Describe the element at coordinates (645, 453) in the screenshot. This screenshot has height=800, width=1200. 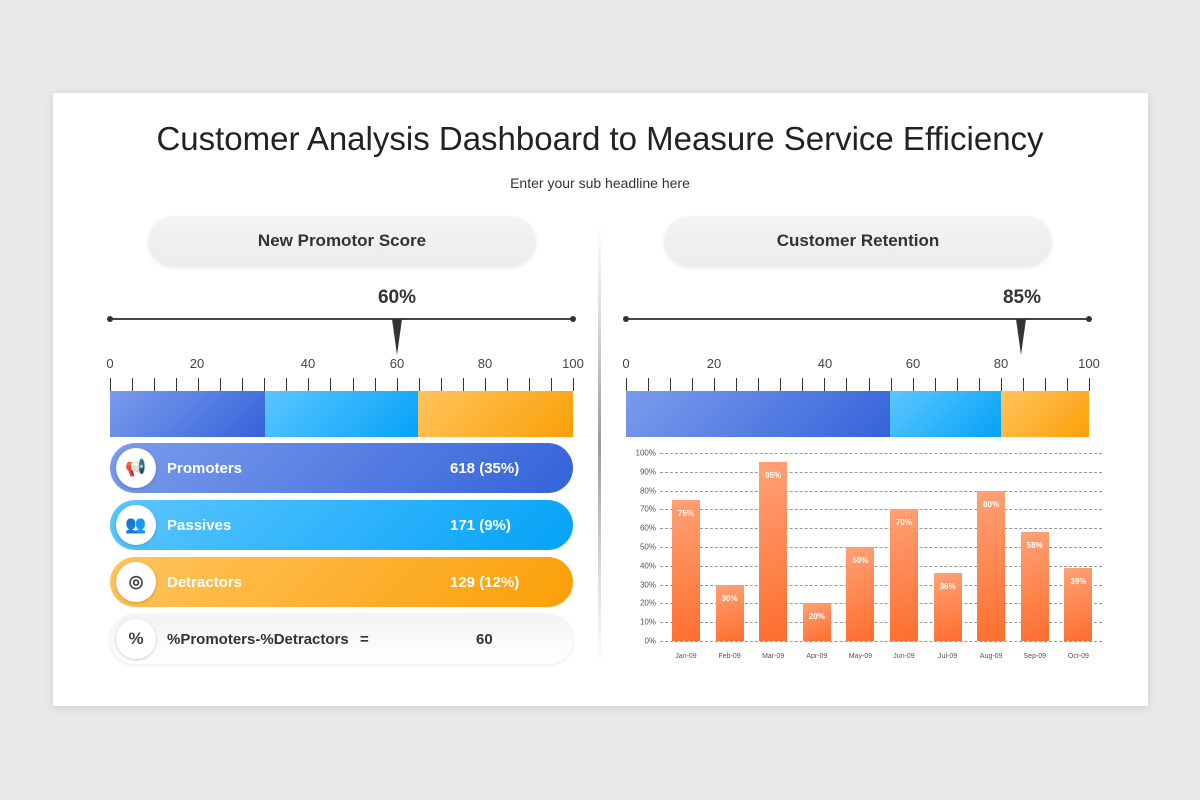
I see `y-tick-label: 100%` at that location.